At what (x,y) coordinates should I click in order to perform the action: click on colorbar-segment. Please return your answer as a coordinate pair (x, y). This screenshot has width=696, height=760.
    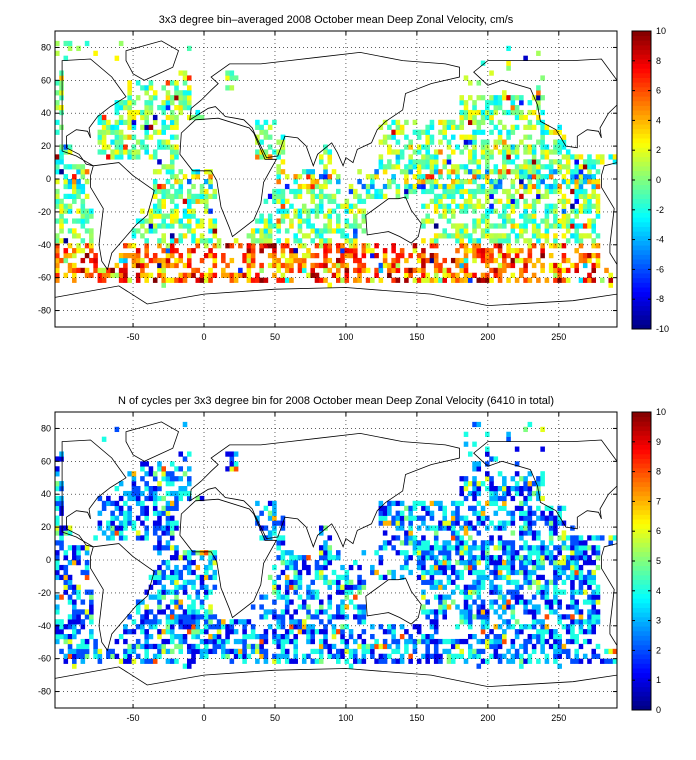
    Looking at the image, I should click on (641, 234).